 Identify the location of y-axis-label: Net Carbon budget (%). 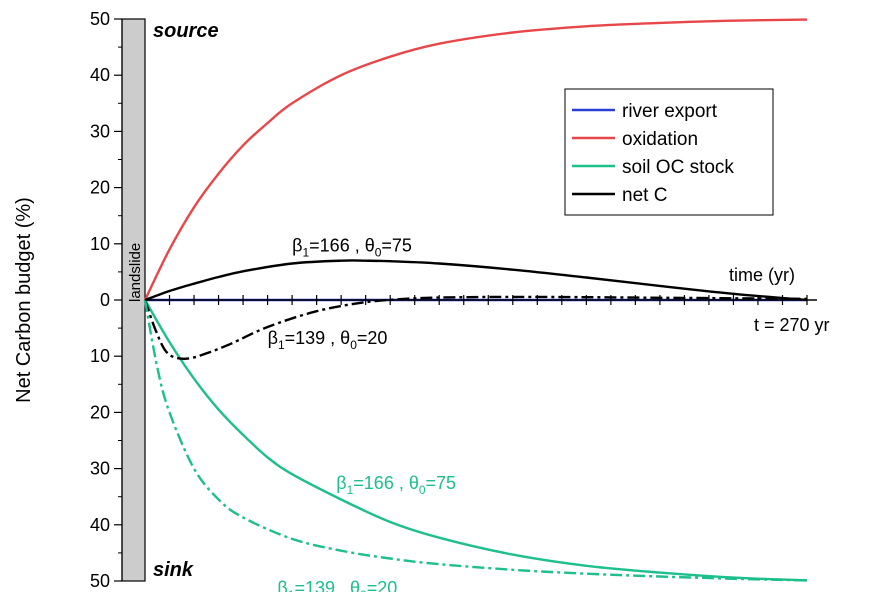
(24, 300).